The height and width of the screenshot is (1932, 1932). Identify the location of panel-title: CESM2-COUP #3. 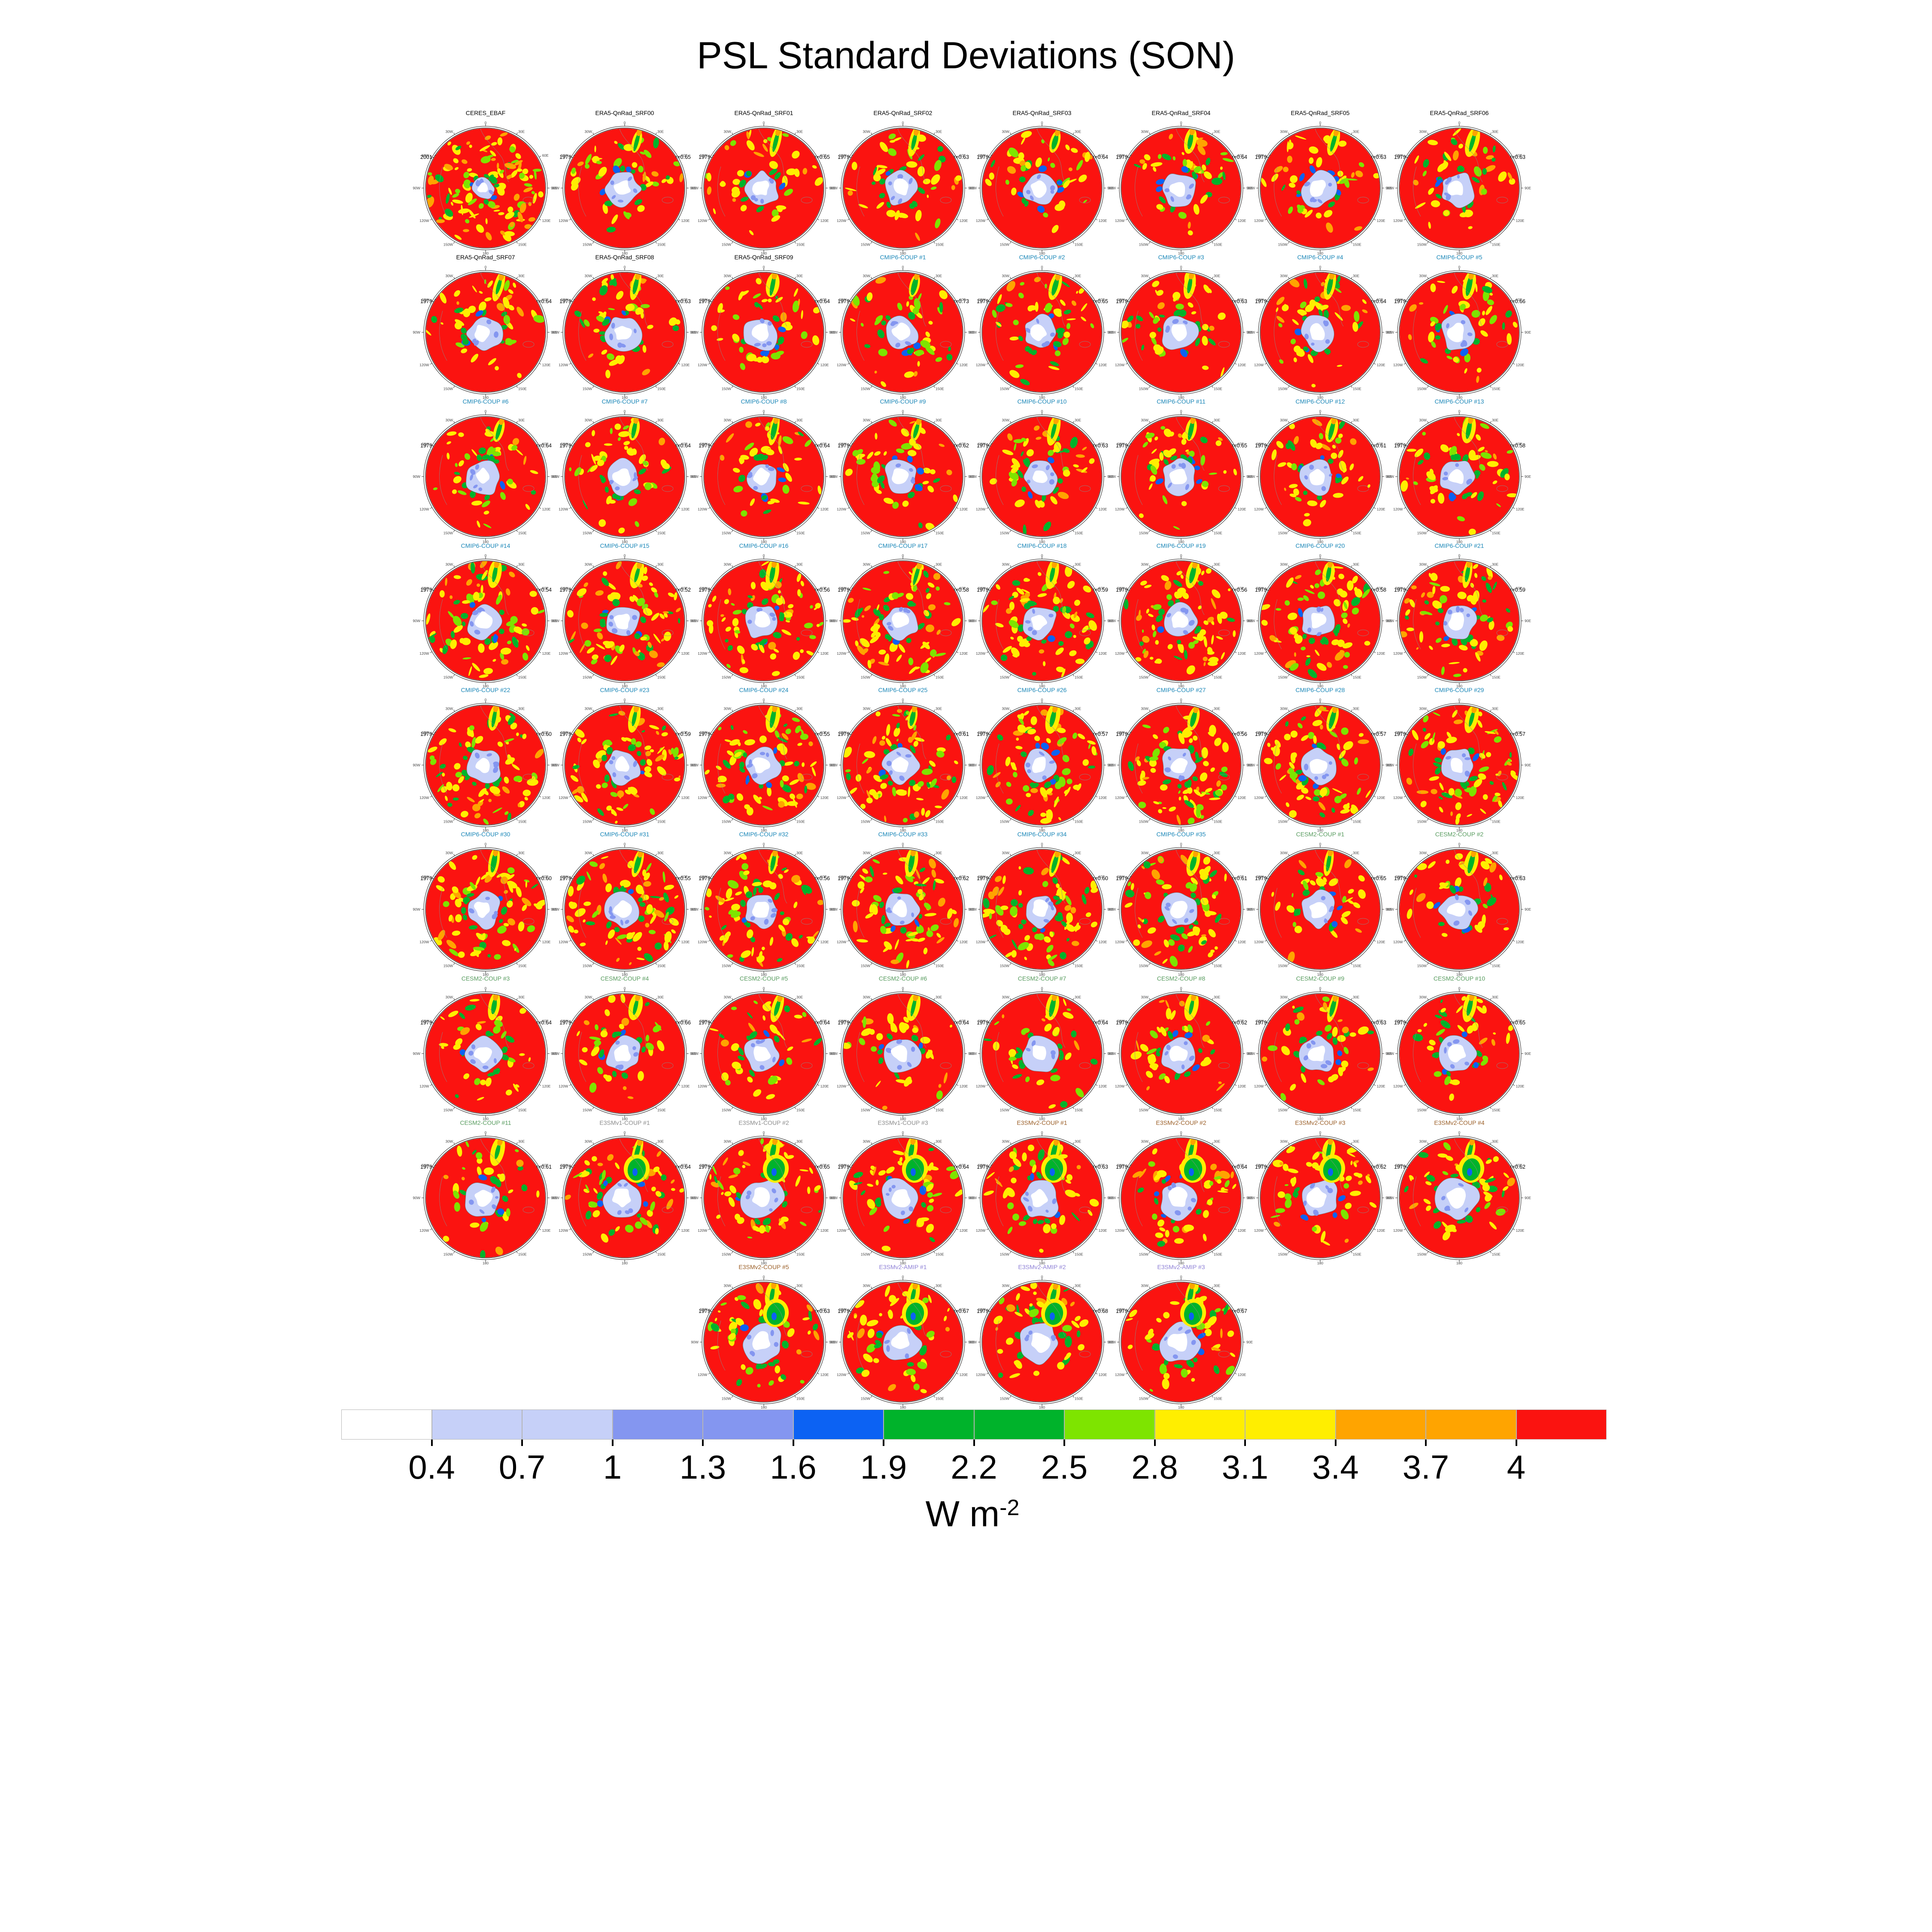
(486, 979).